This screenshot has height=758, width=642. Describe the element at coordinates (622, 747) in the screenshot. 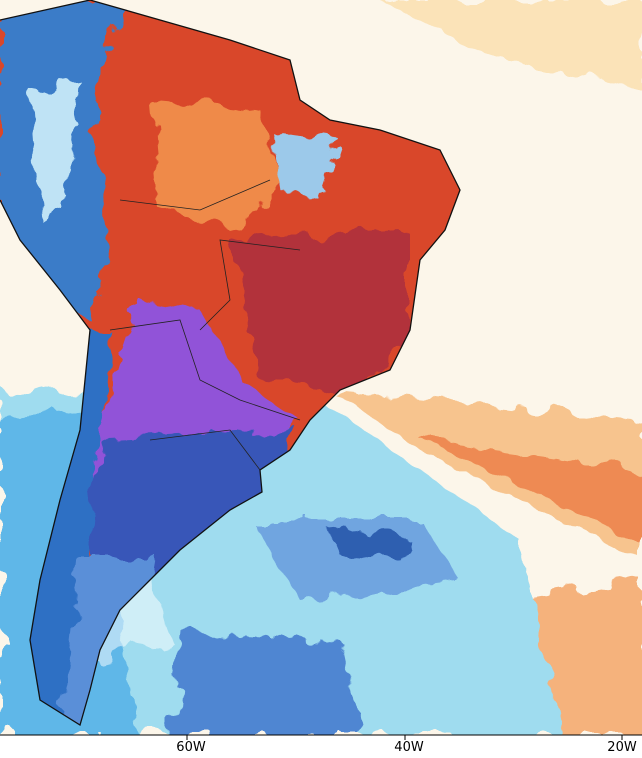

I see `axis-label: 20W` at that location.